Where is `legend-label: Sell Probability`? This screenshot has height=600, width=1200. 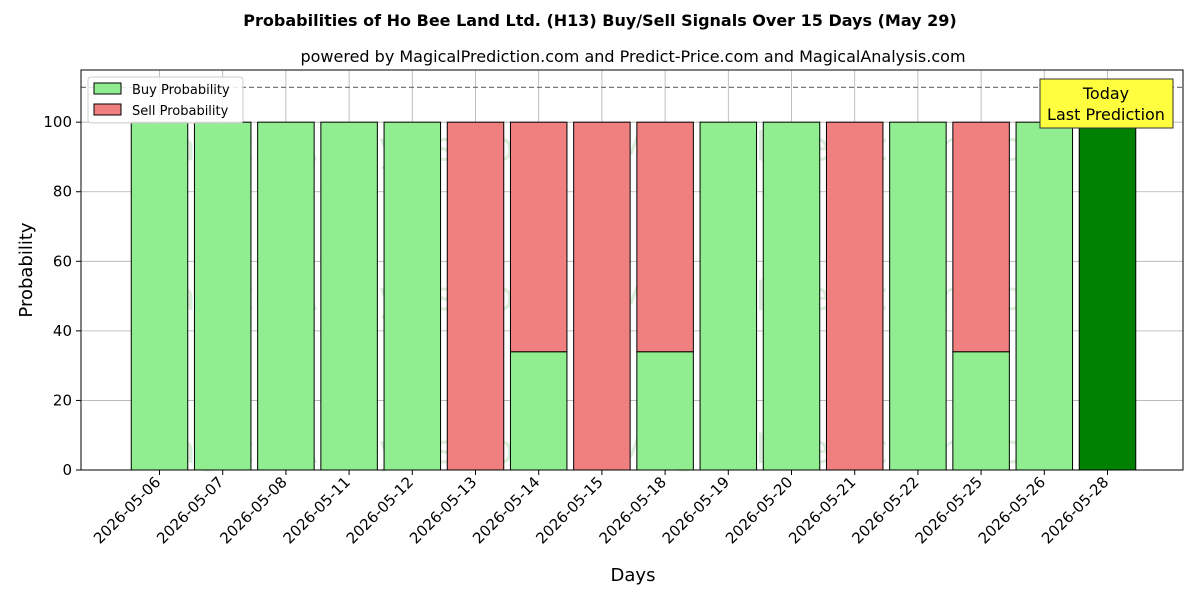
legend-label: Sell Probability is located at coordinates (180, 111).